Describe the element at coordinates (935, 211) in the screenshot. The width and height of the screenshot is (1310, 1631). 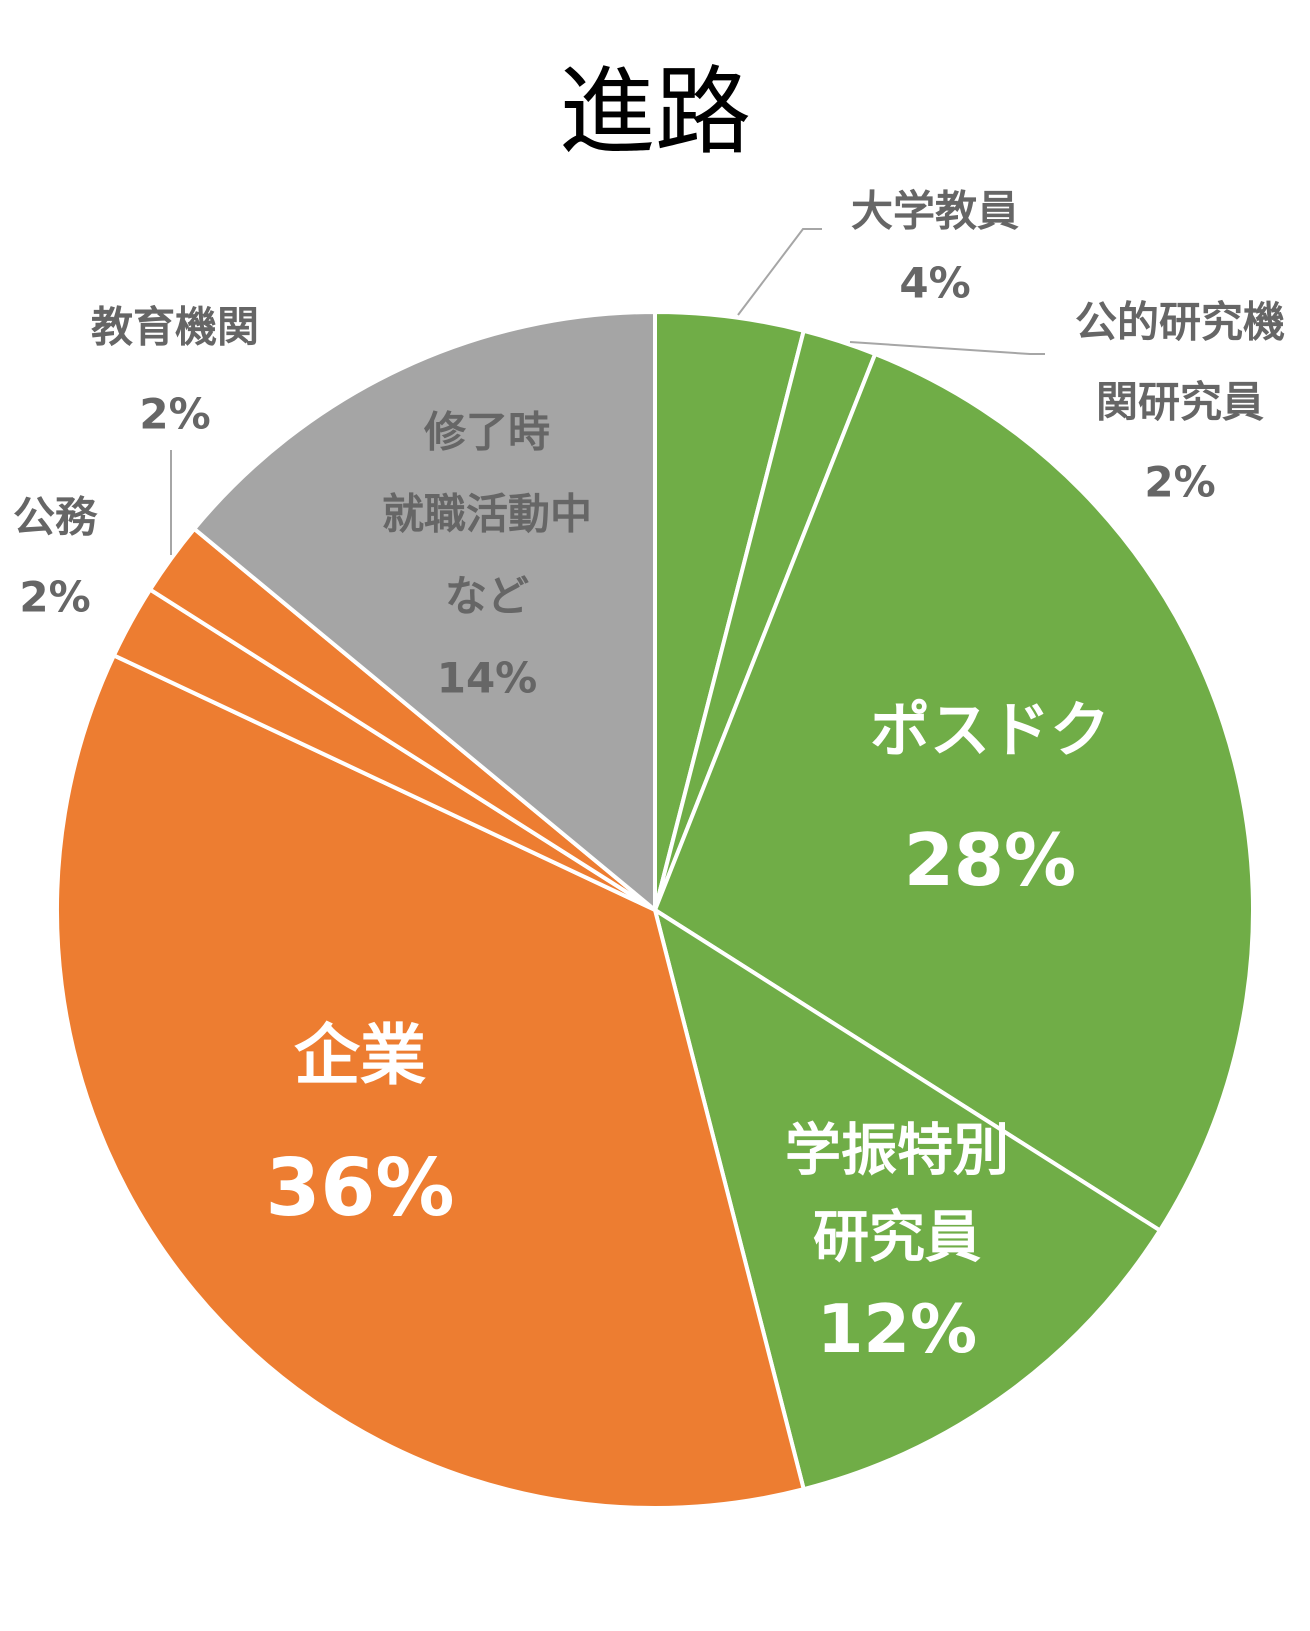
I see `slice-label: 大学教員` at that location.